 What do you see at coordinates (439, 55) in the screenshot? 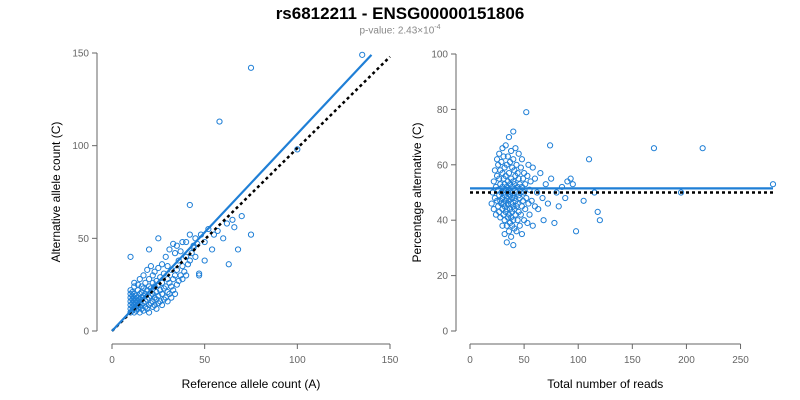
I see `y-tick-label: 100` at bounding box center [439, 55].